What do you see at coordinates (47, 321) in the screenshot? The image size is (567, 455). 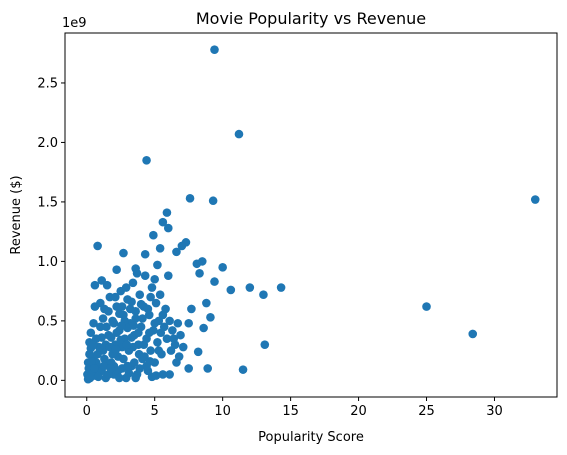 I see `y-tick-label: 0.5` at bounding box center [47, 321].